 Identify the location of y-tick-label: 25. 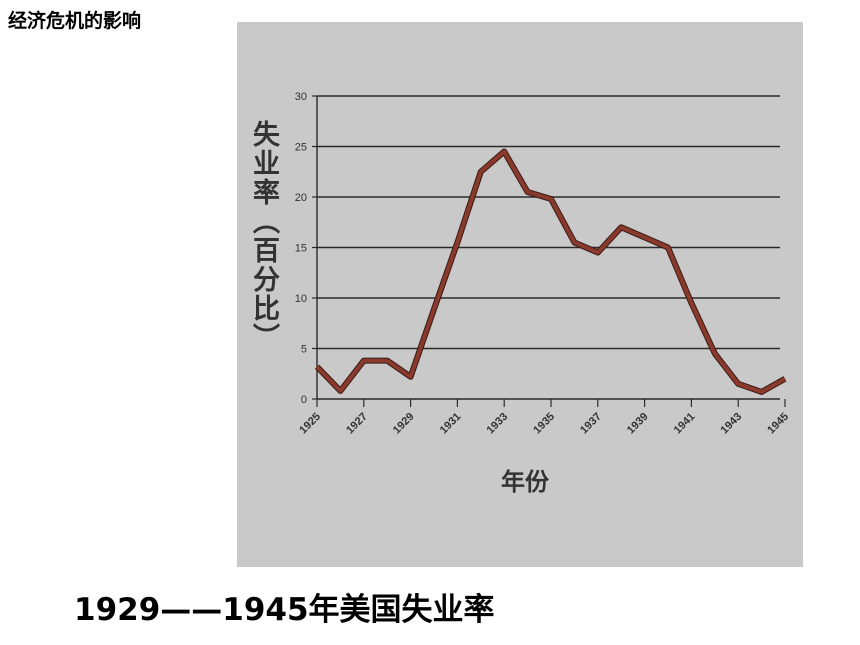
(301, 148).